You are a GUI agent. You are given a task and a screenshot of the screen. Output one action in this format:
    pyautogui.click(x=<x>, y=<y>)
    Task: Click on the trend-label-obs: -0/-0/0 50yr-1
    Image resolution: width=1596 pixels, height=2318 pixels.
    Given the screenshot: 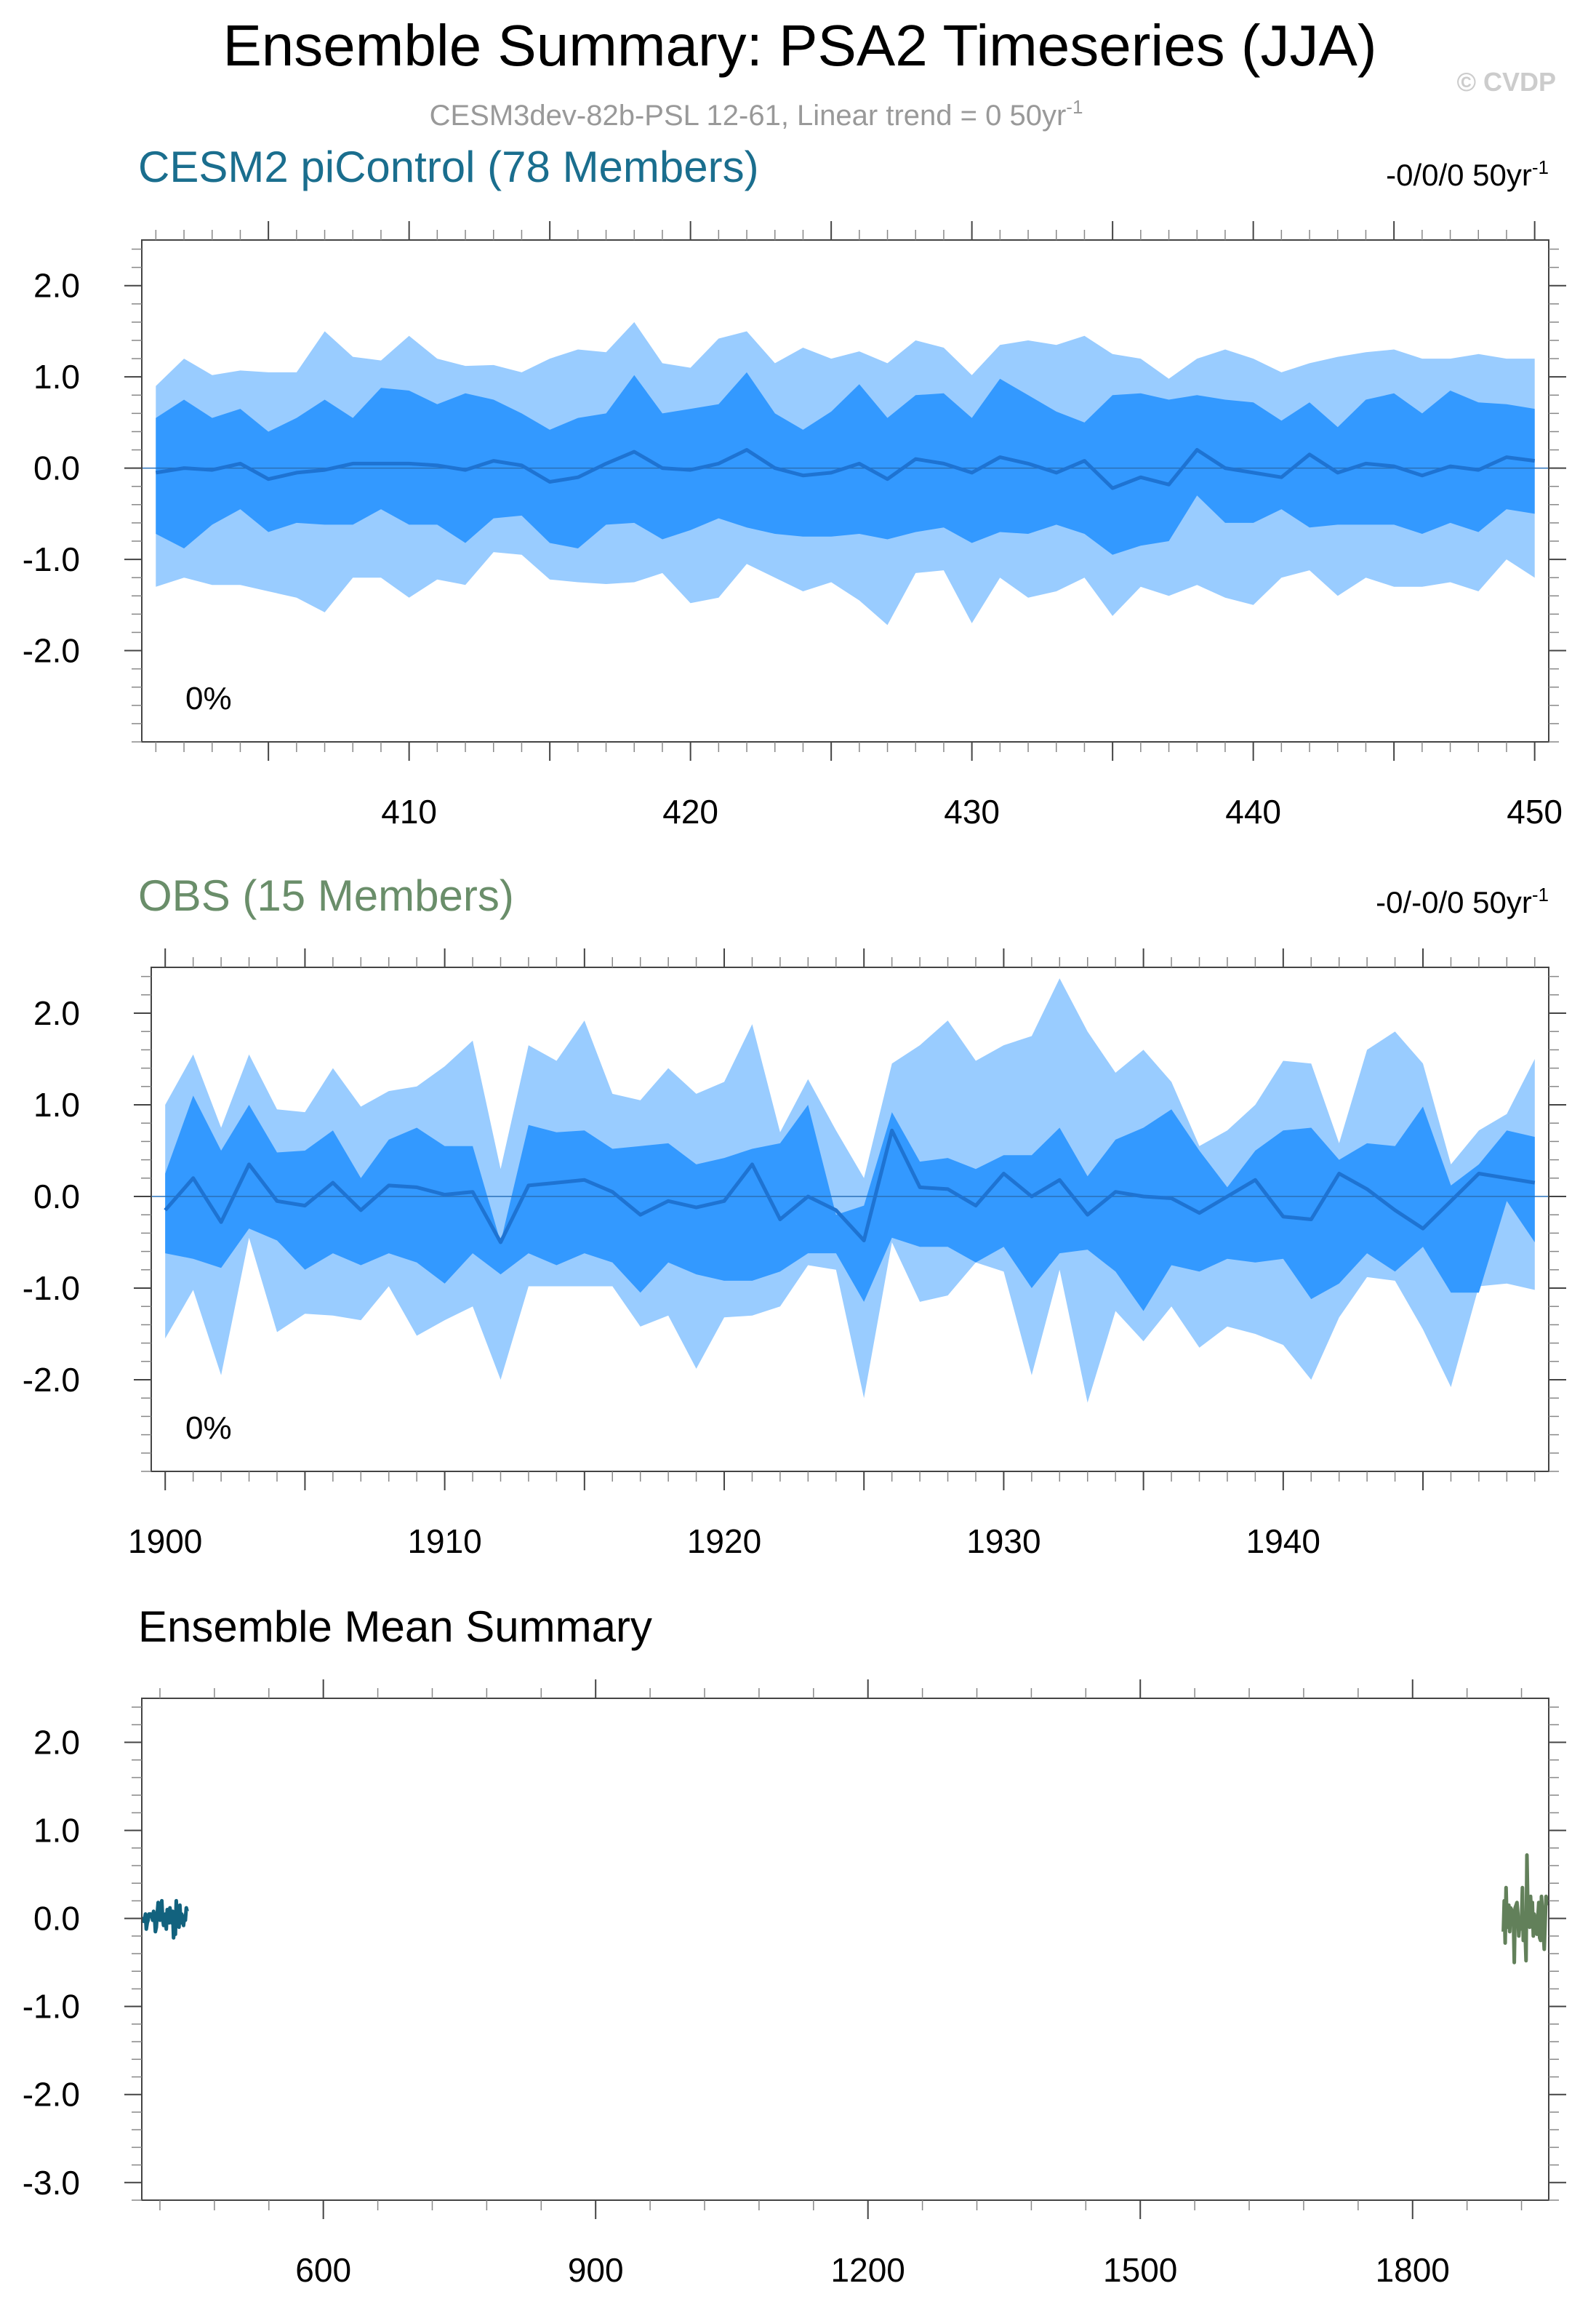 What is the action you would take?
    pyautogui.click(x=1463, y=901)
    